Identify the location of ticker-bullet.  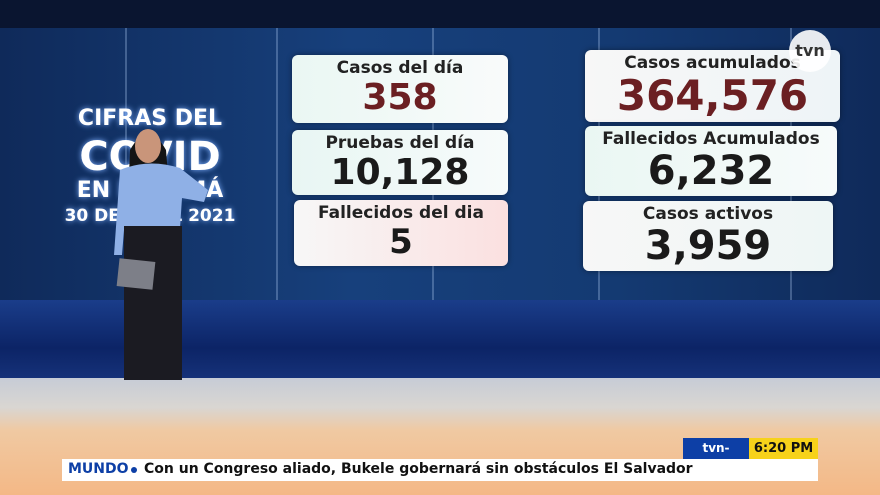
(134, 470).